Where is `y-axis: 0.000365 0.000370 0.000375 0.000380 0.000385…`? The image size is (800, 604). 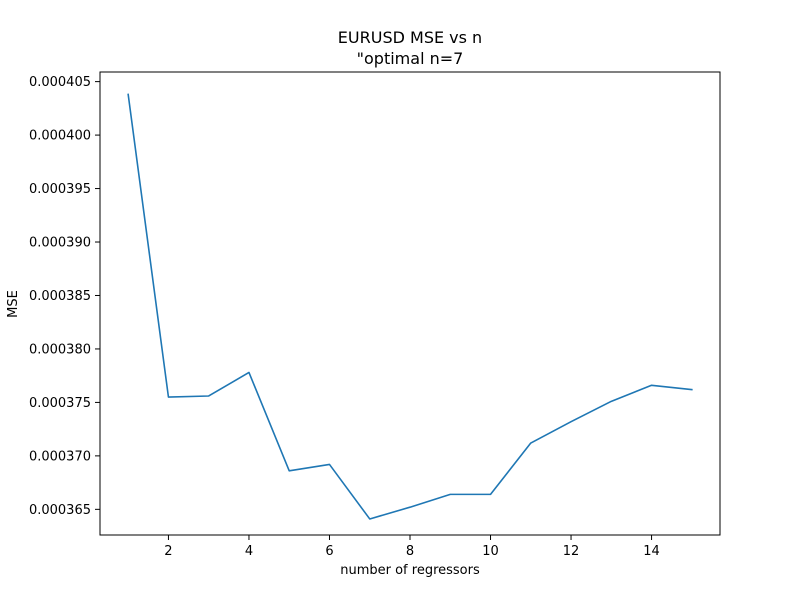 y-axis: 0.000365 0.000370 0.000375 0.000380 0.000385… is located at coordinates (64, 296).